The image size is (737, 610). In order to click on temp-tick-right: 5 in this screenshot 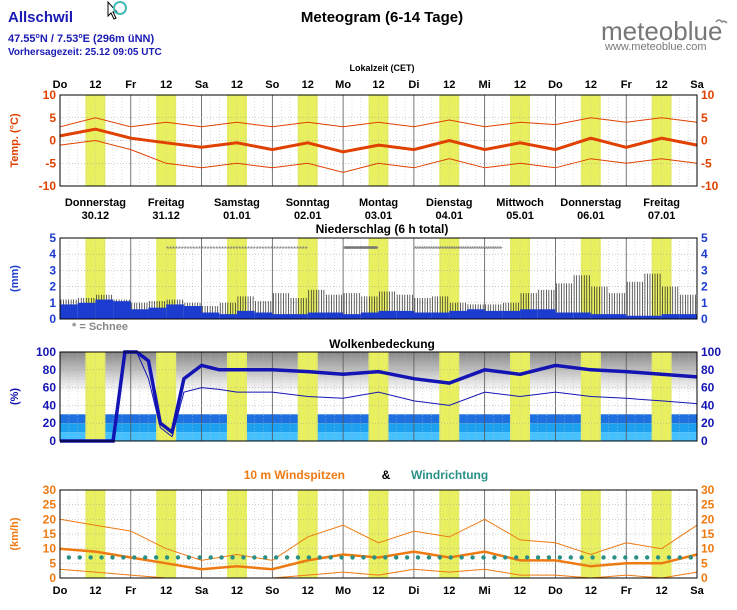, I will do `click(704, 118)`.